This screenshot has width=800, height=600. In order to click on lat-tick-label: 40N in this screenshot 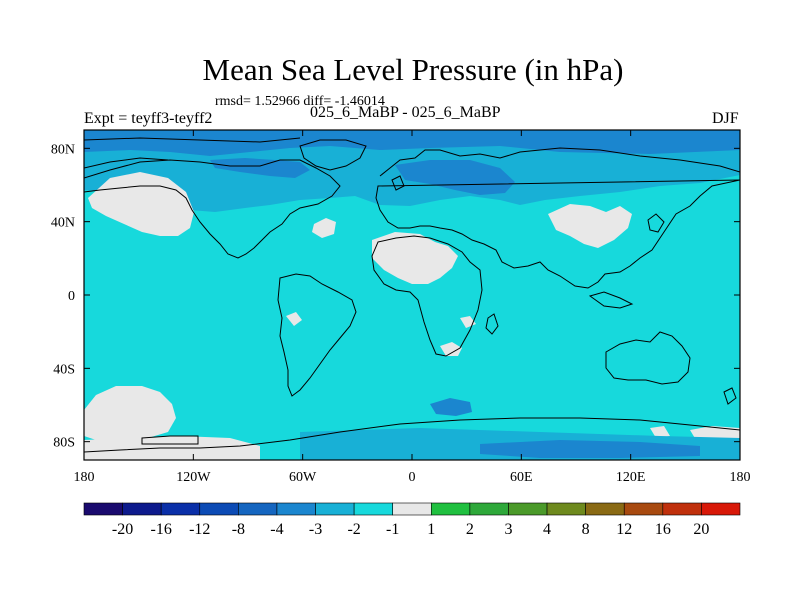, I will do `click(63, 223)`.